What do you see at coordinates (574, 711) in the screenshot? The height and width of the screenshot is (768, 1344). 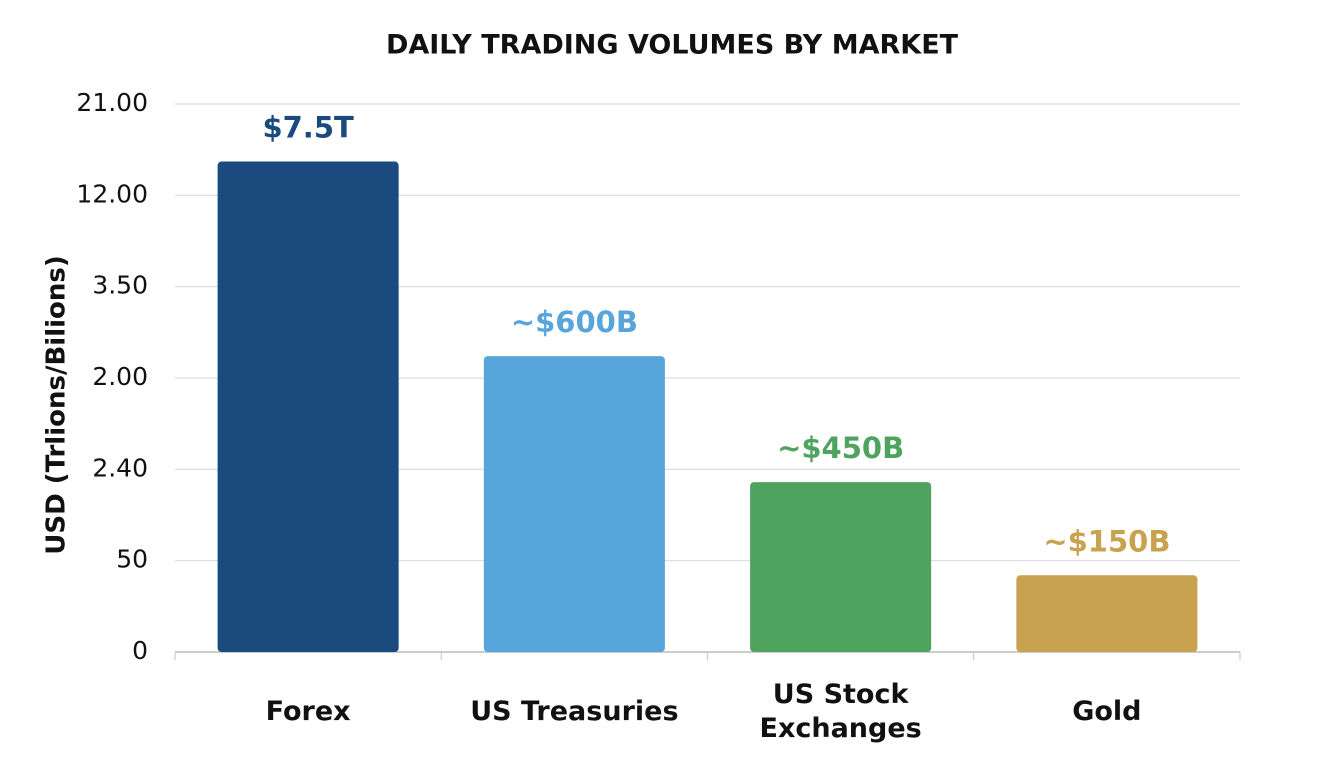 I see `x-tick-label: US Treasuries` at bounding box center [574, 711].